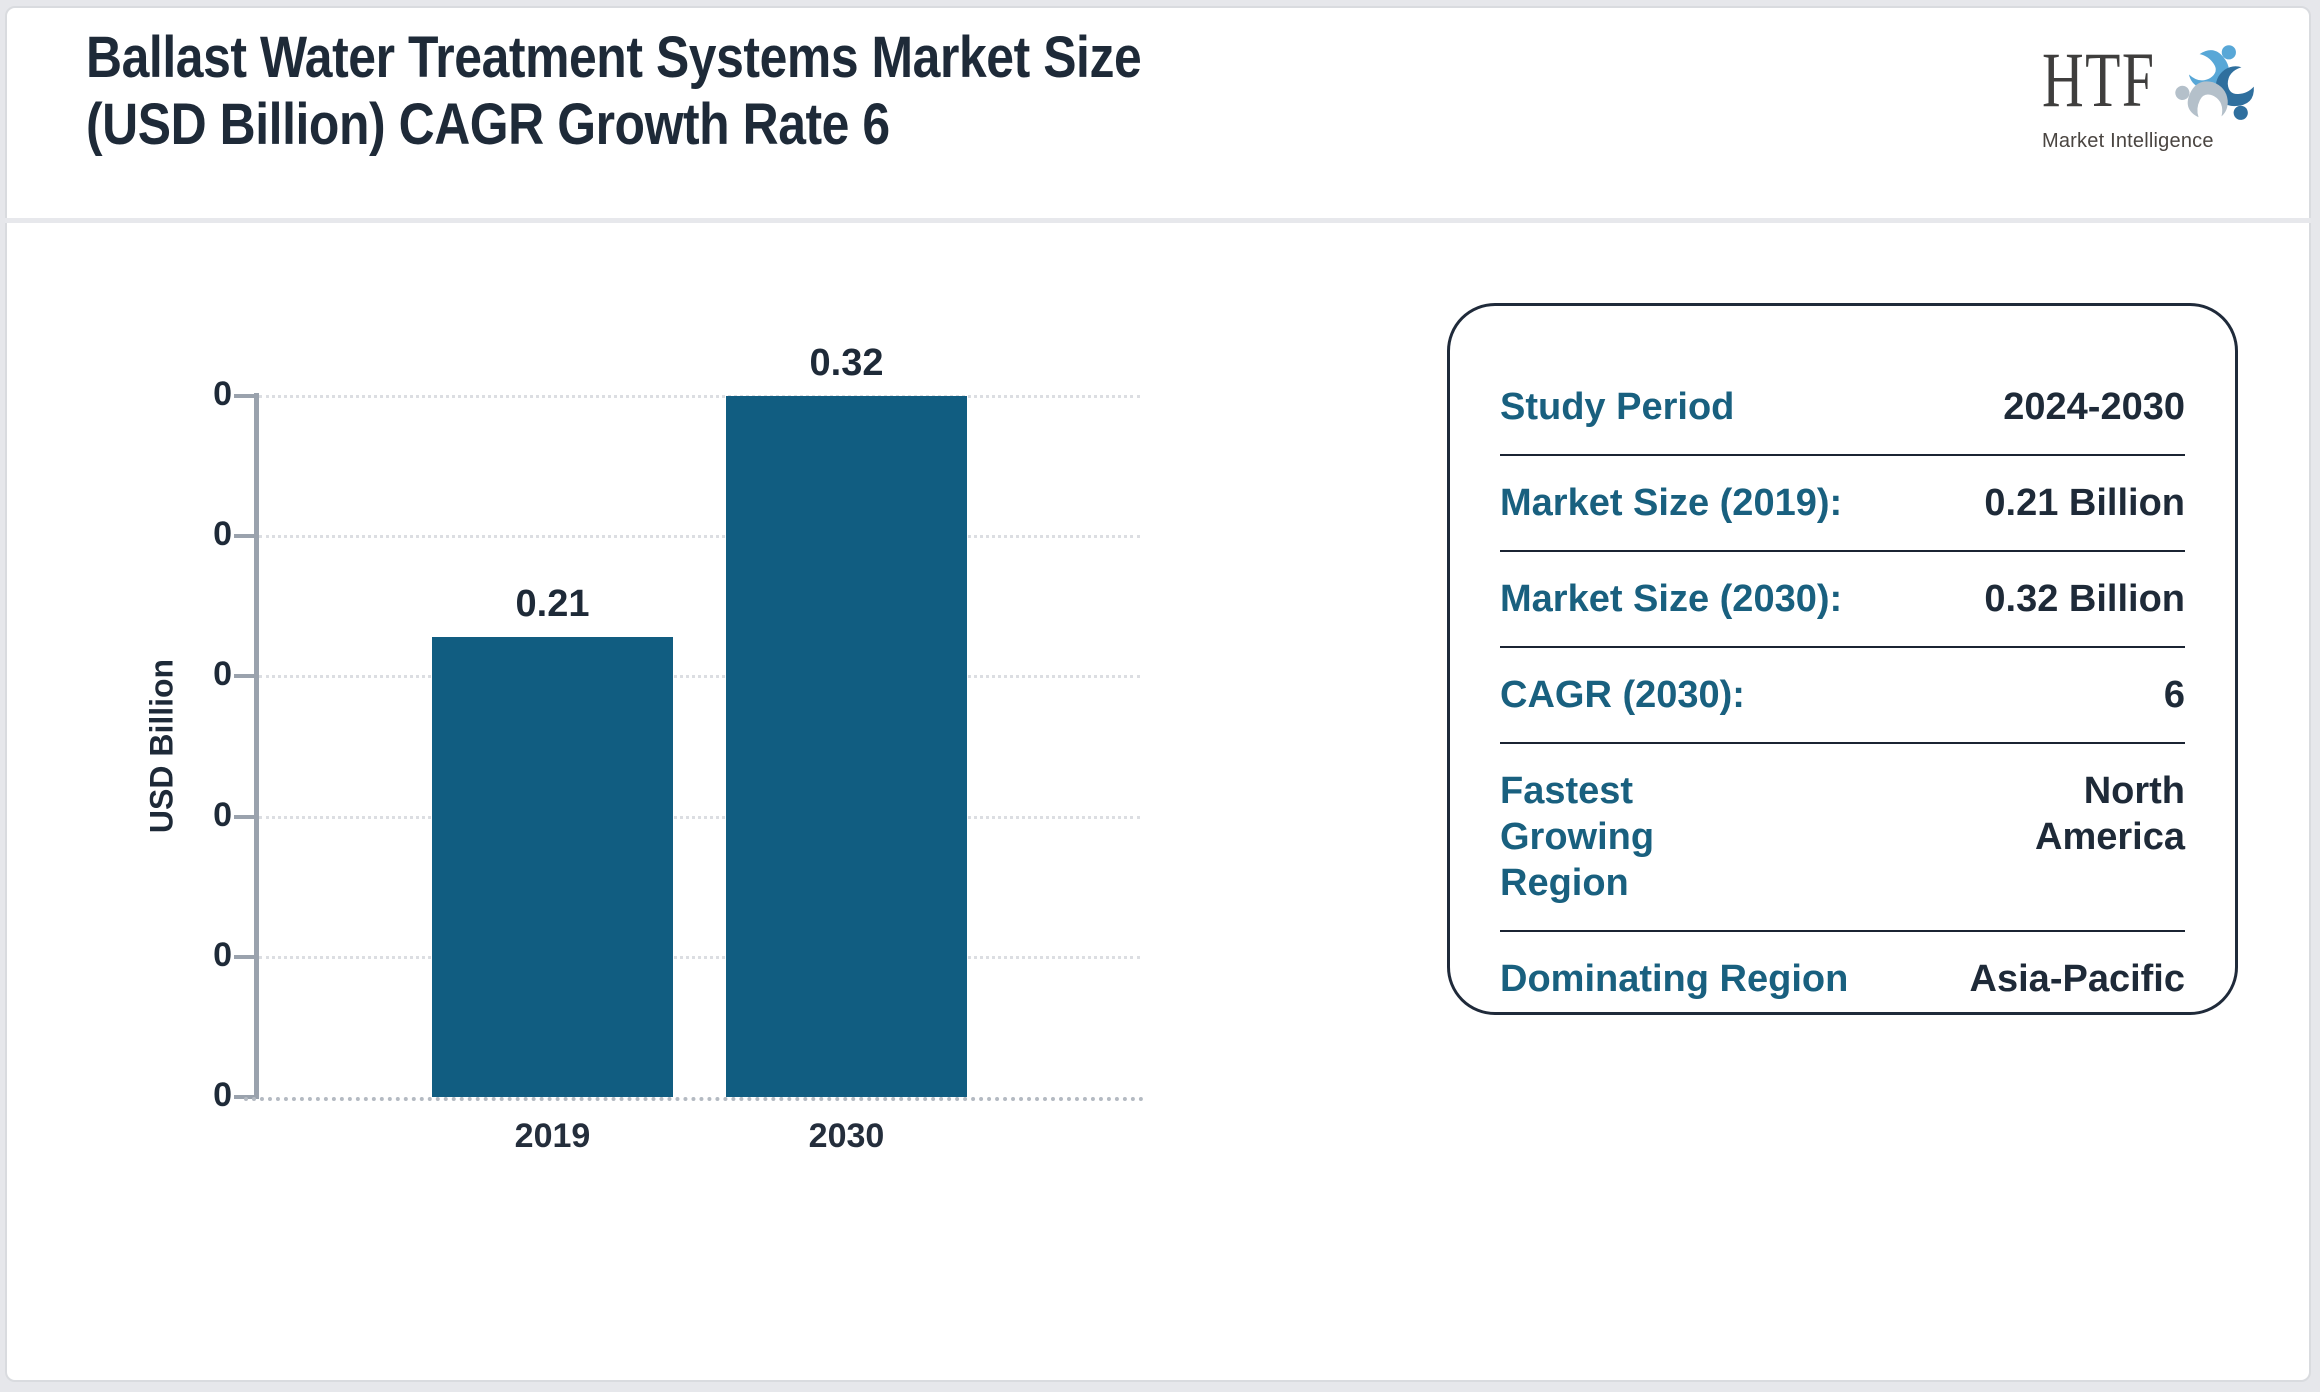  I want to click on summary-row: Market Size (2019): 0.21 Billion, so click(1842, 504).